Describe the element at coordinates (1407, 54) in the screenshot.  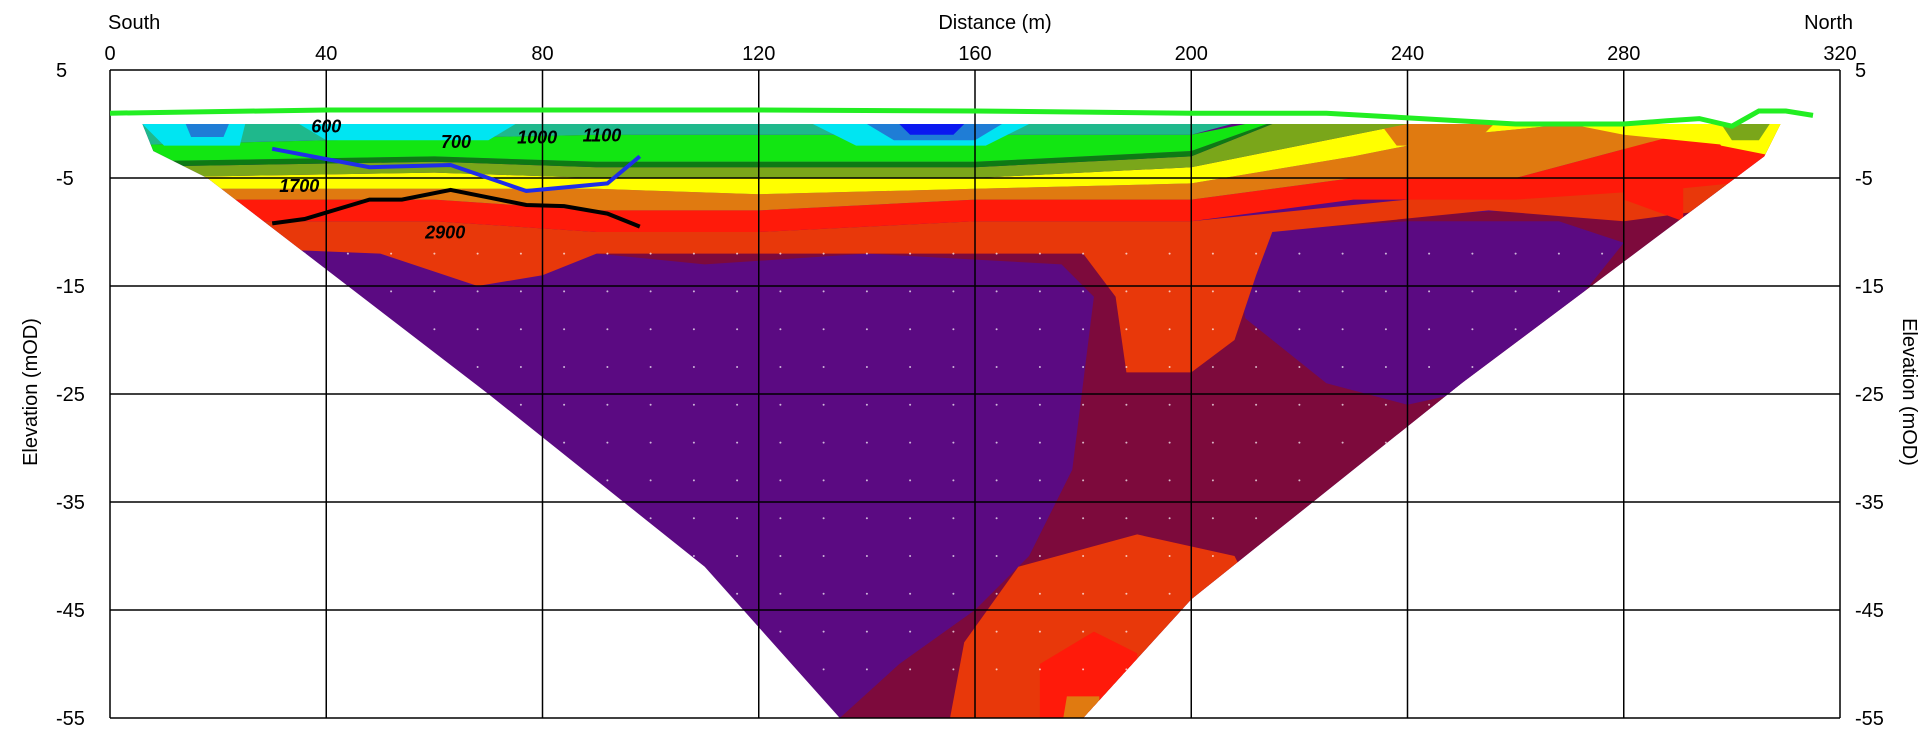
I see `x-tick-label: 240` at that location.